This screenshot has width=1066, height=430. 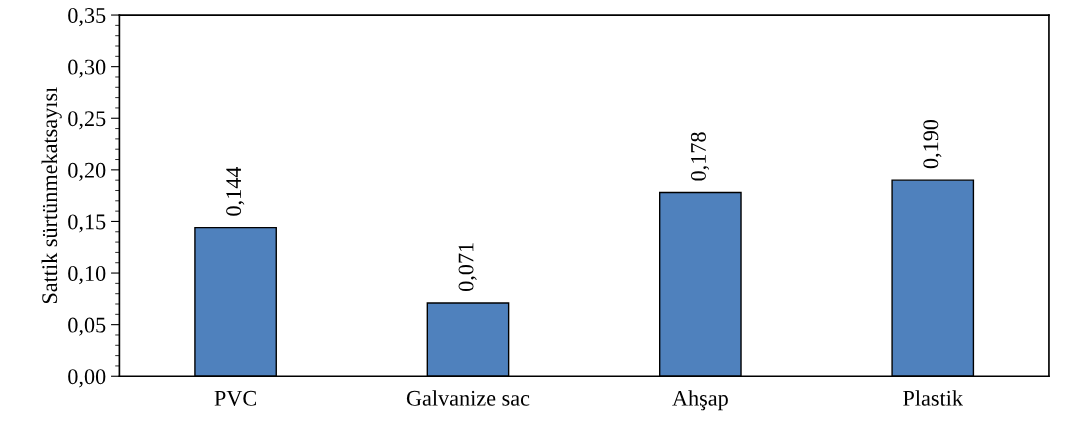 I want to click on y-tick-label: 0,10, so click(x=87, y=275).